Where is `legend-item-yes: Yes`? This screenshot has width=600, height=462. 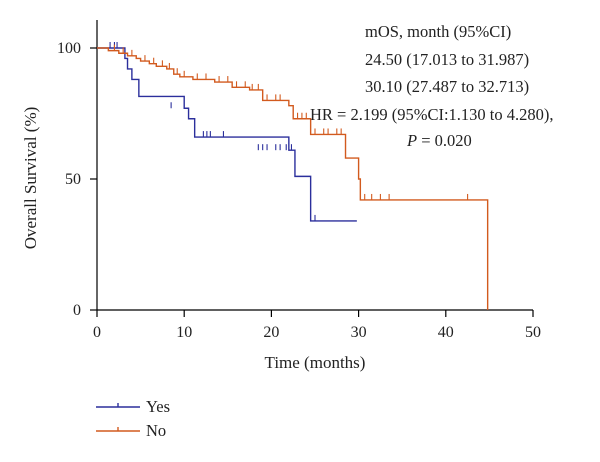
legend-item-yes: Yes is located at coordinates (133, 406).